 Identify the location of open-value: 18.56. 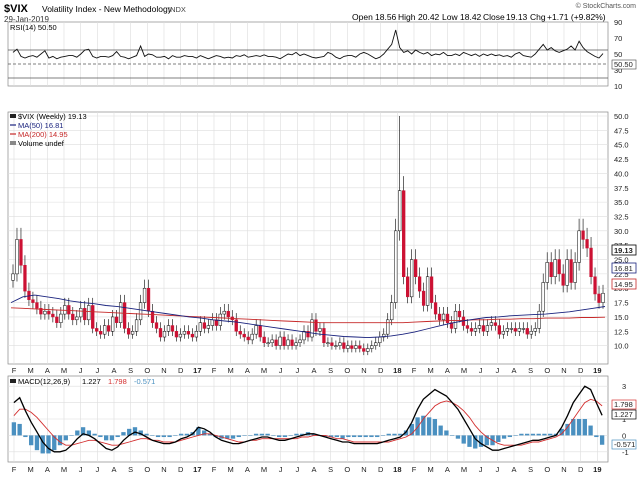
(386, 17).